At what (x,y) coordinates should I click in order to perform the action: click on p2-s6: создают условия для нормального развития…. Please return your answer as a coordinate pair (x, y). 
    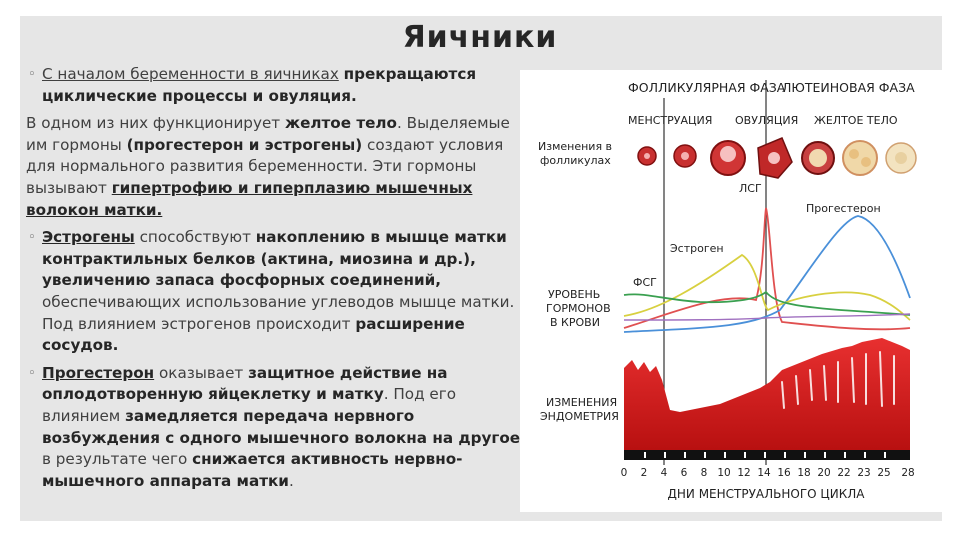
    Looking at the image, I should click on (265, 166).